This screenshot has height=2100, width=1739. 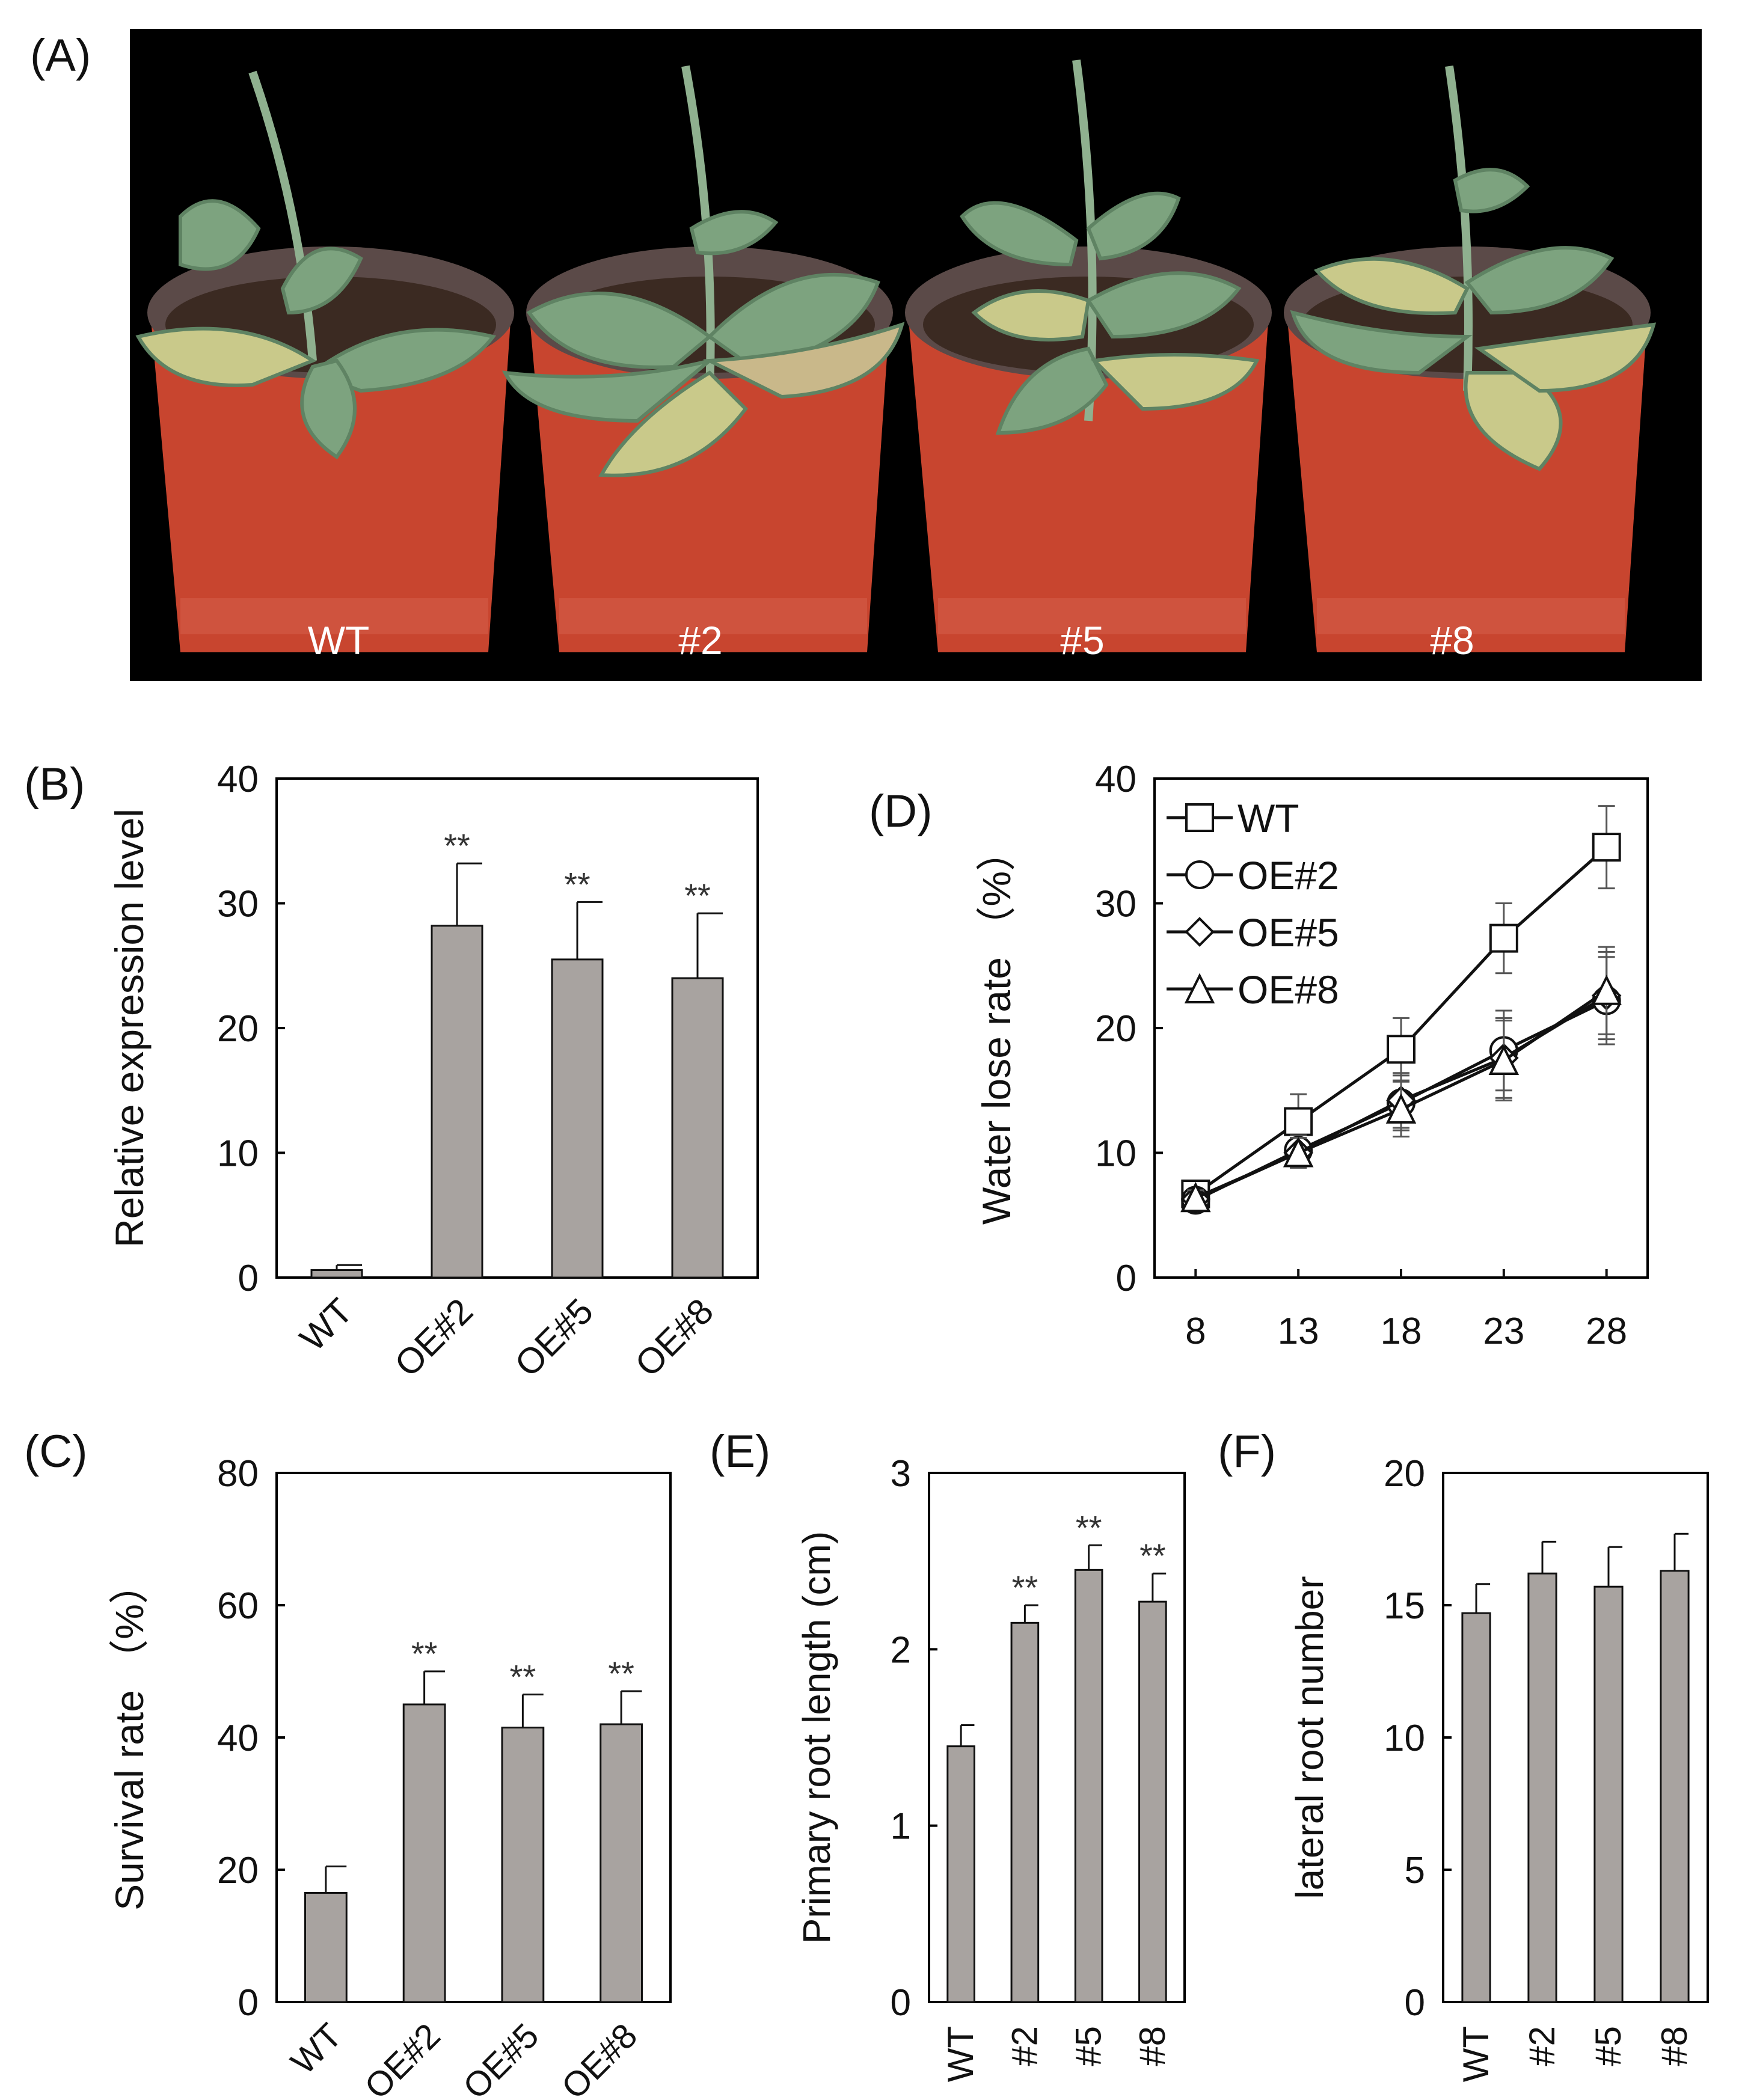 I want to click on x-tick-label-f-3: #8, so click(x=1674, y=2046).